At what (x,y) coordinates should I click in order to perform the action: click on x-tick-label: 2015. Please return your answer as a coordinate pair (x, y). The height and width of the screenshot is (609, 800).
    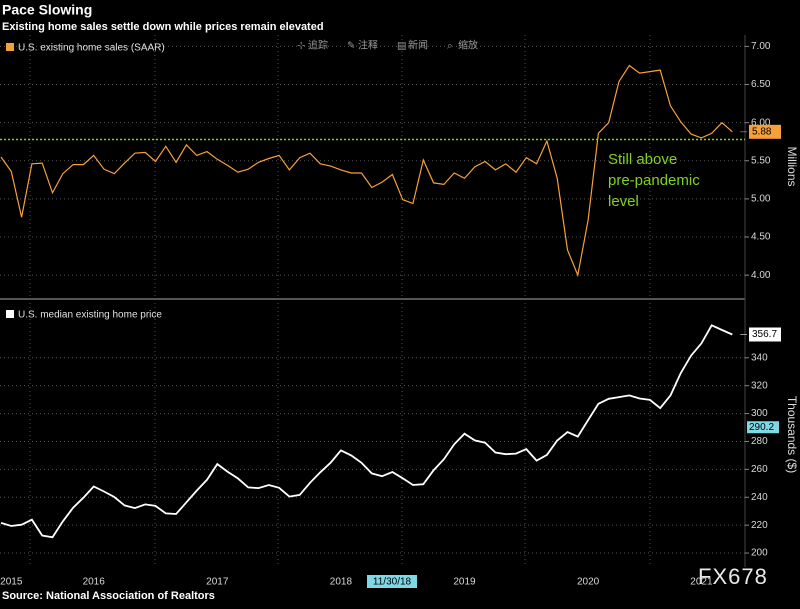
    Looking at the image, I should click on (11, 582).